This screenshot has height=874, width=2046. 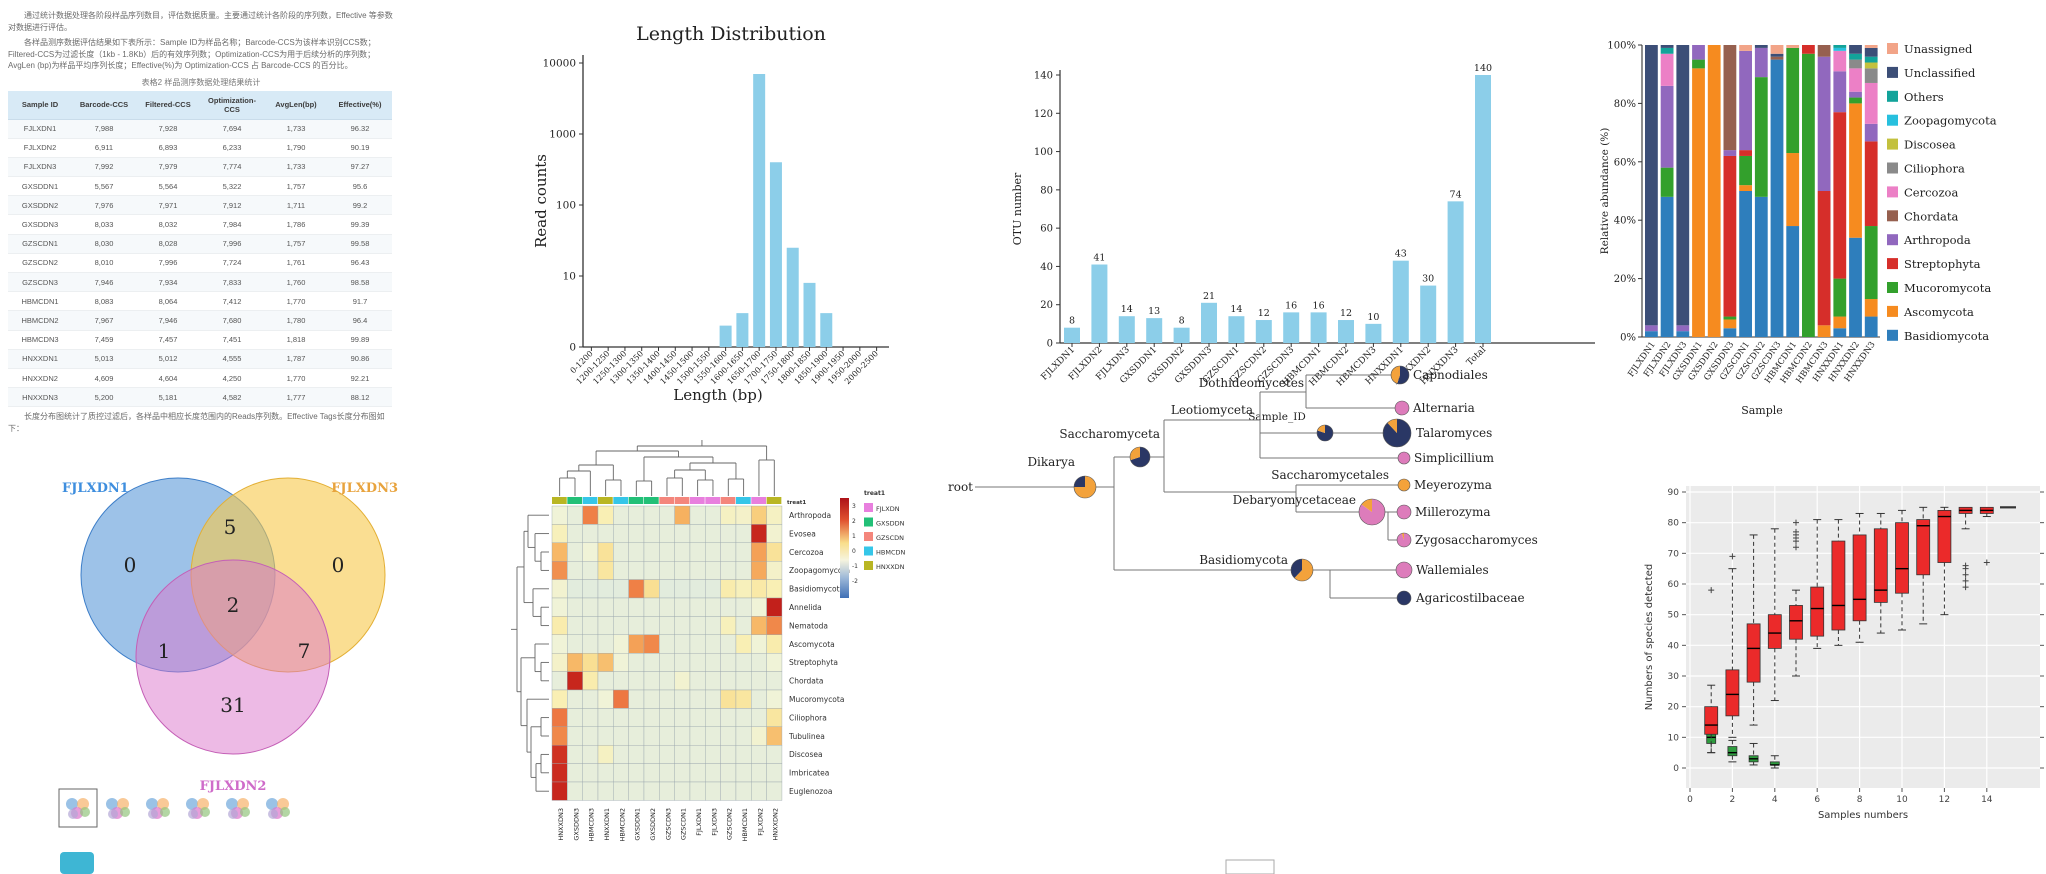 What do you see at coordinates (360, 129) in the screenshot?
I see `table-cell: 96.32` at bounding box center [360, 129].